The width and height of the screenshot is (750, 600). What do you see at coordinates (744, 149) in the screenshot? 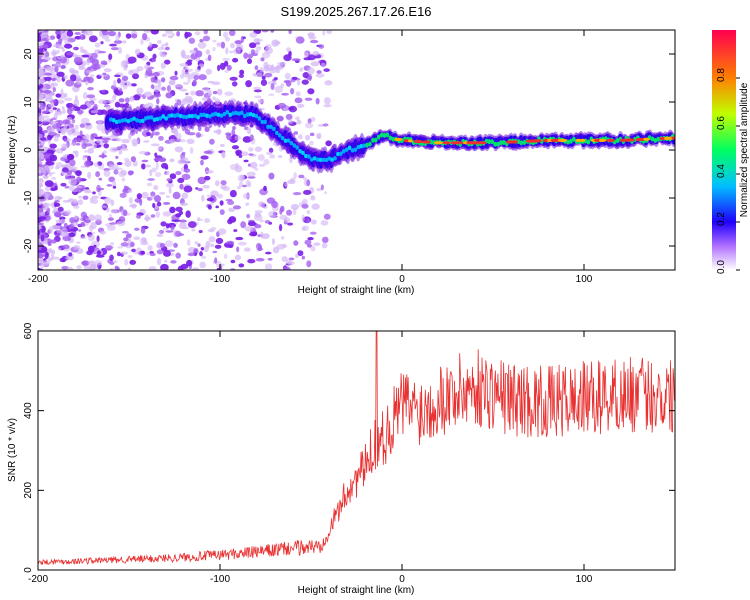
I see `colorbar-label: Normalized spectral amplitude` at bounding box center [744, 149].